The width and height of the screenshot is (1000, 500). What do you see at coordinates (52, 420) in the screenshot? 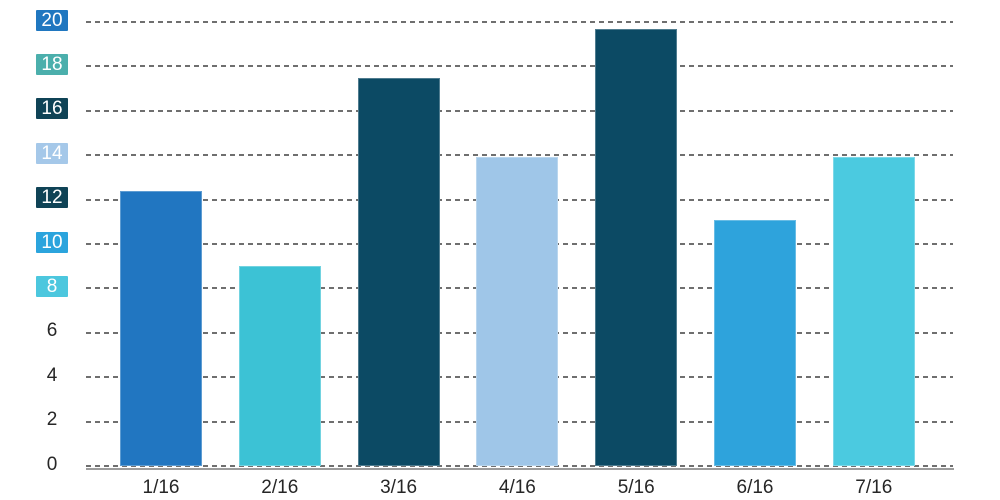
I see `y-tick-label-2: 2` at bounding box center [52, 420].